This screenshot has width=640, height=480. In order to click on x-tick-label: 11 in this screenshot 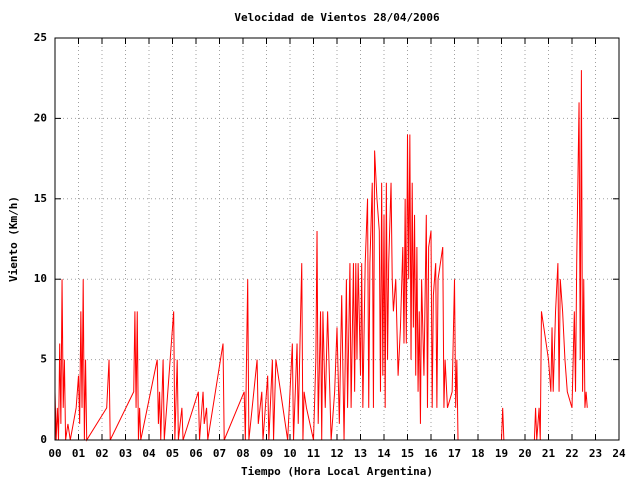, I will do `click(314, 453)`.